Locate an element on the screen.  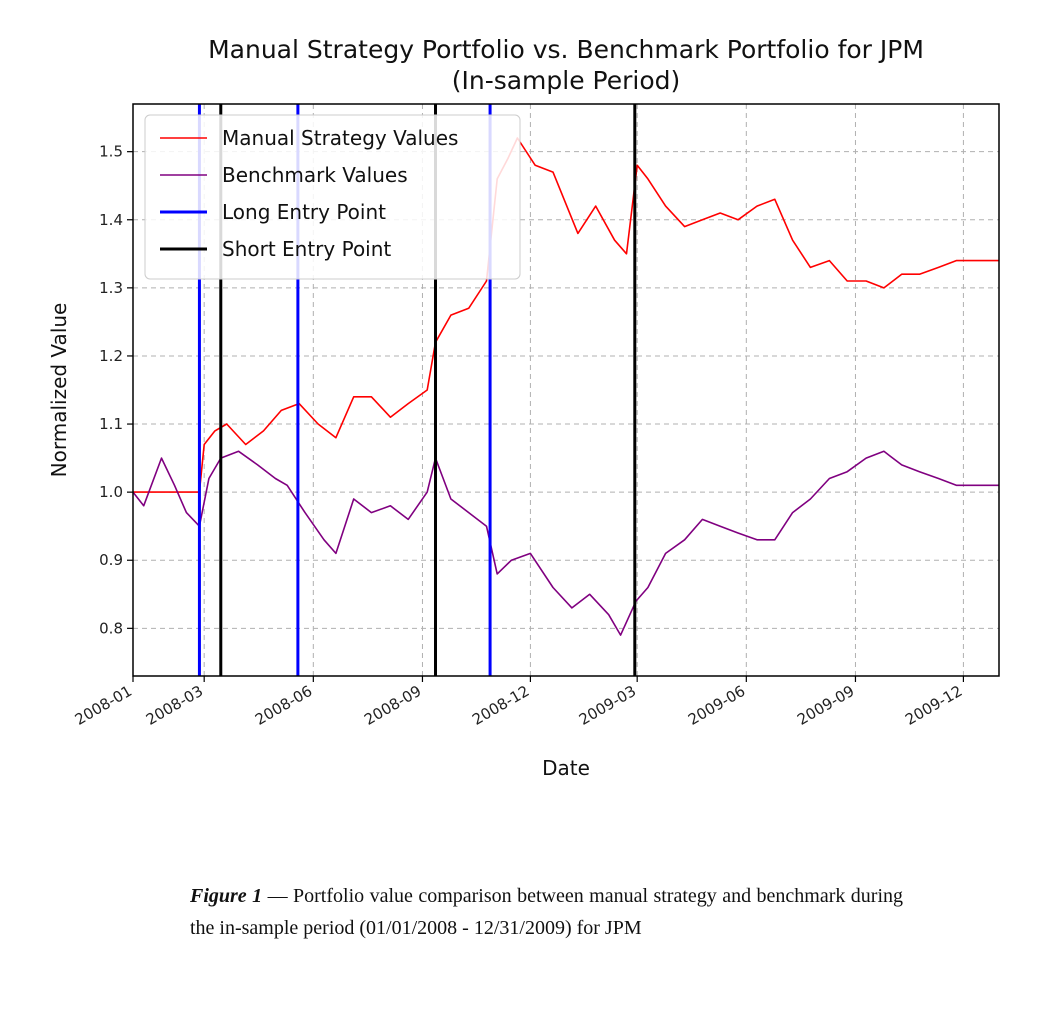
legend-box is located at coordinates (332, 197).